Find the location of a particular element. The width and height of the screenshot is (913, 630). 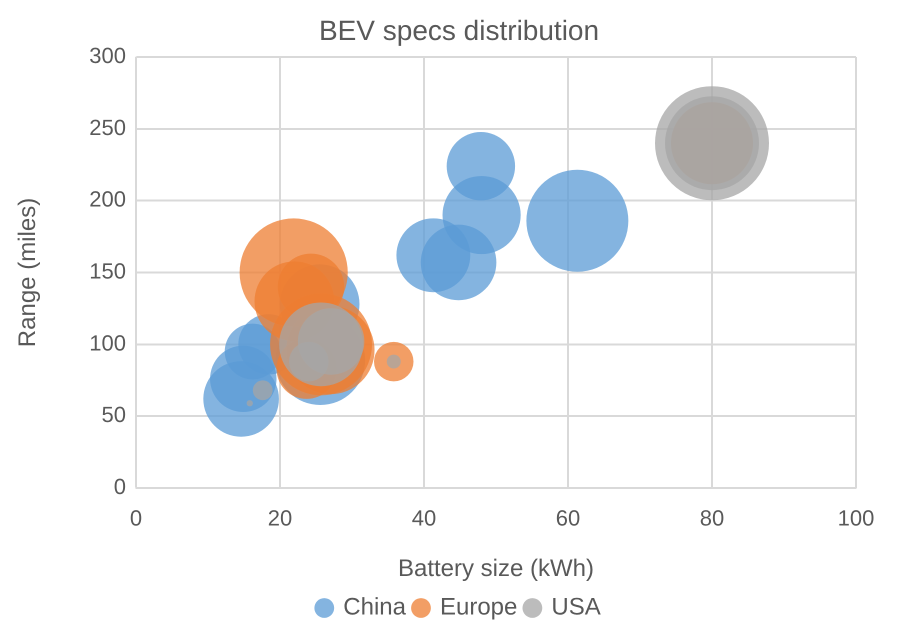

y-axis-title: Range (miles) is located at coordinates (28, 273).